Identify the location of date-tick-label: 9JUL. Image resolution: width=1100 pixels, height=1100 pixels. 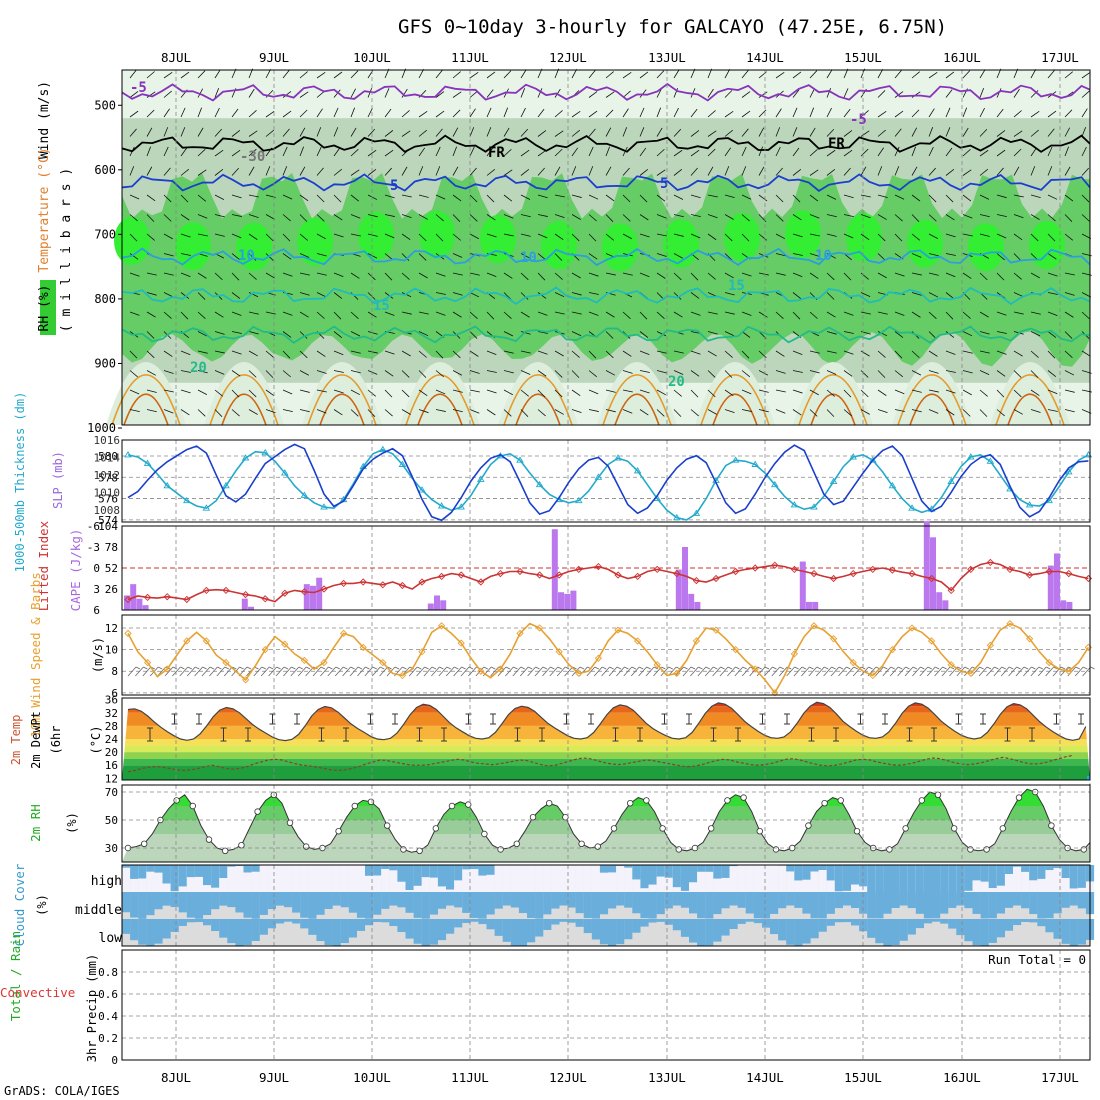
(274, 57).